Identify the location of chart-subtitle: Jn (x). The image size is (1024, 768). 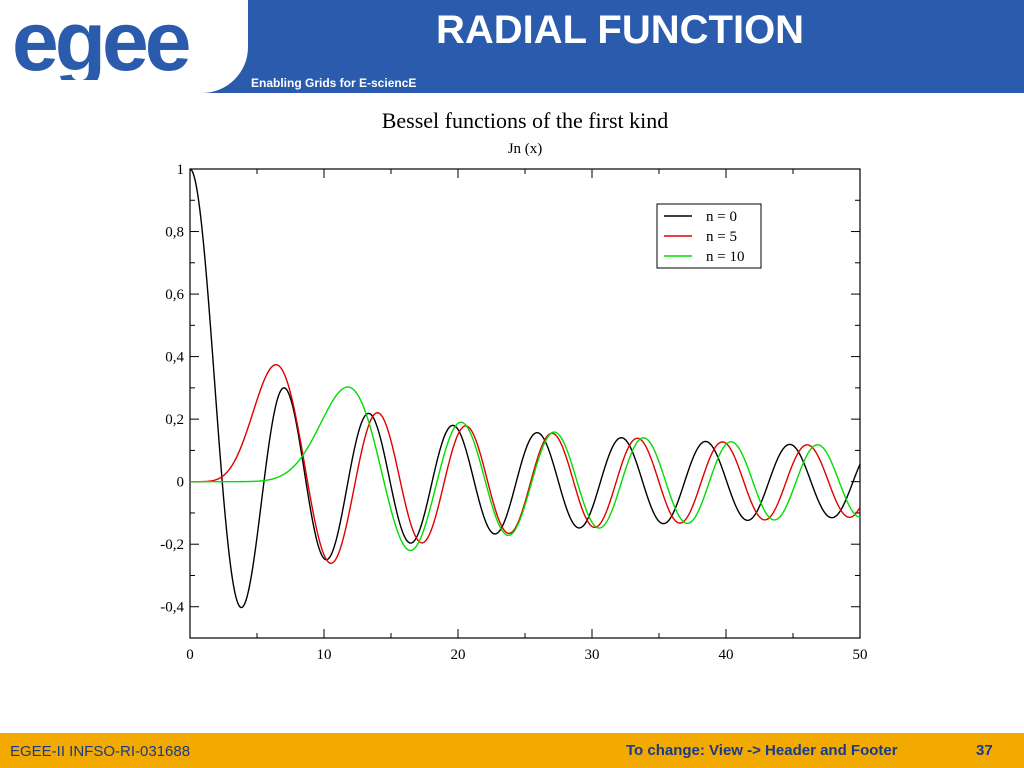
(525, 149).